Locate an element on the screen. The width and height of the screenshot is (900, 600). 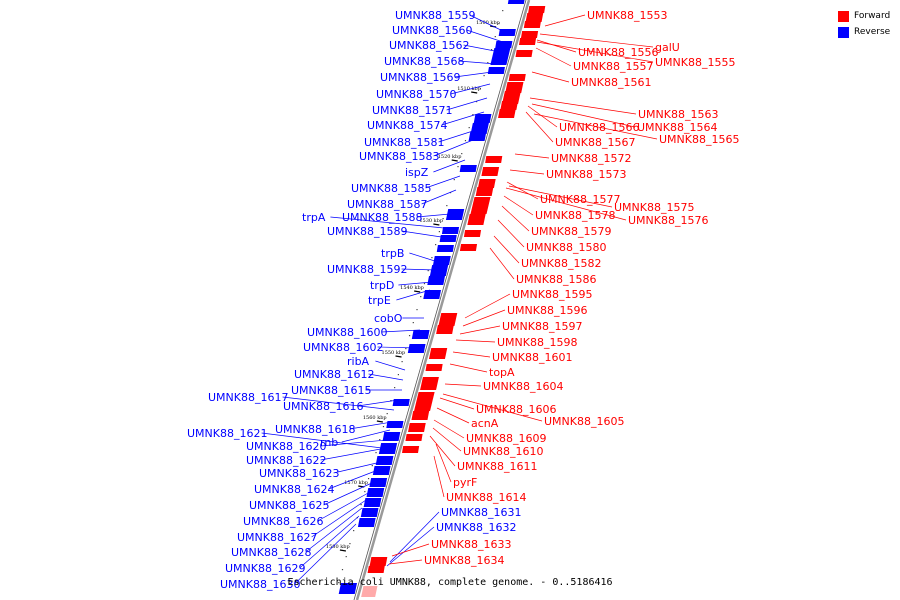
reverse-gene-label: UMNK88_1622 is located at coordinates (286, 460).